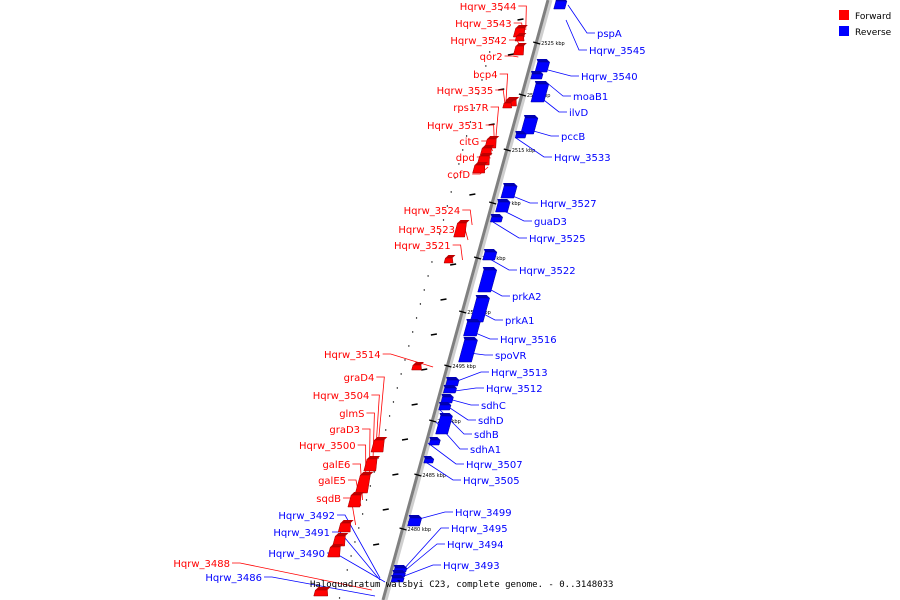 Image resolution: width=900 pixels, height=600 pixels. What do you see at coordinates (469, 142) in the screenshot?
I see `forward-gene-label: citG` at bounding box center [469, 142].